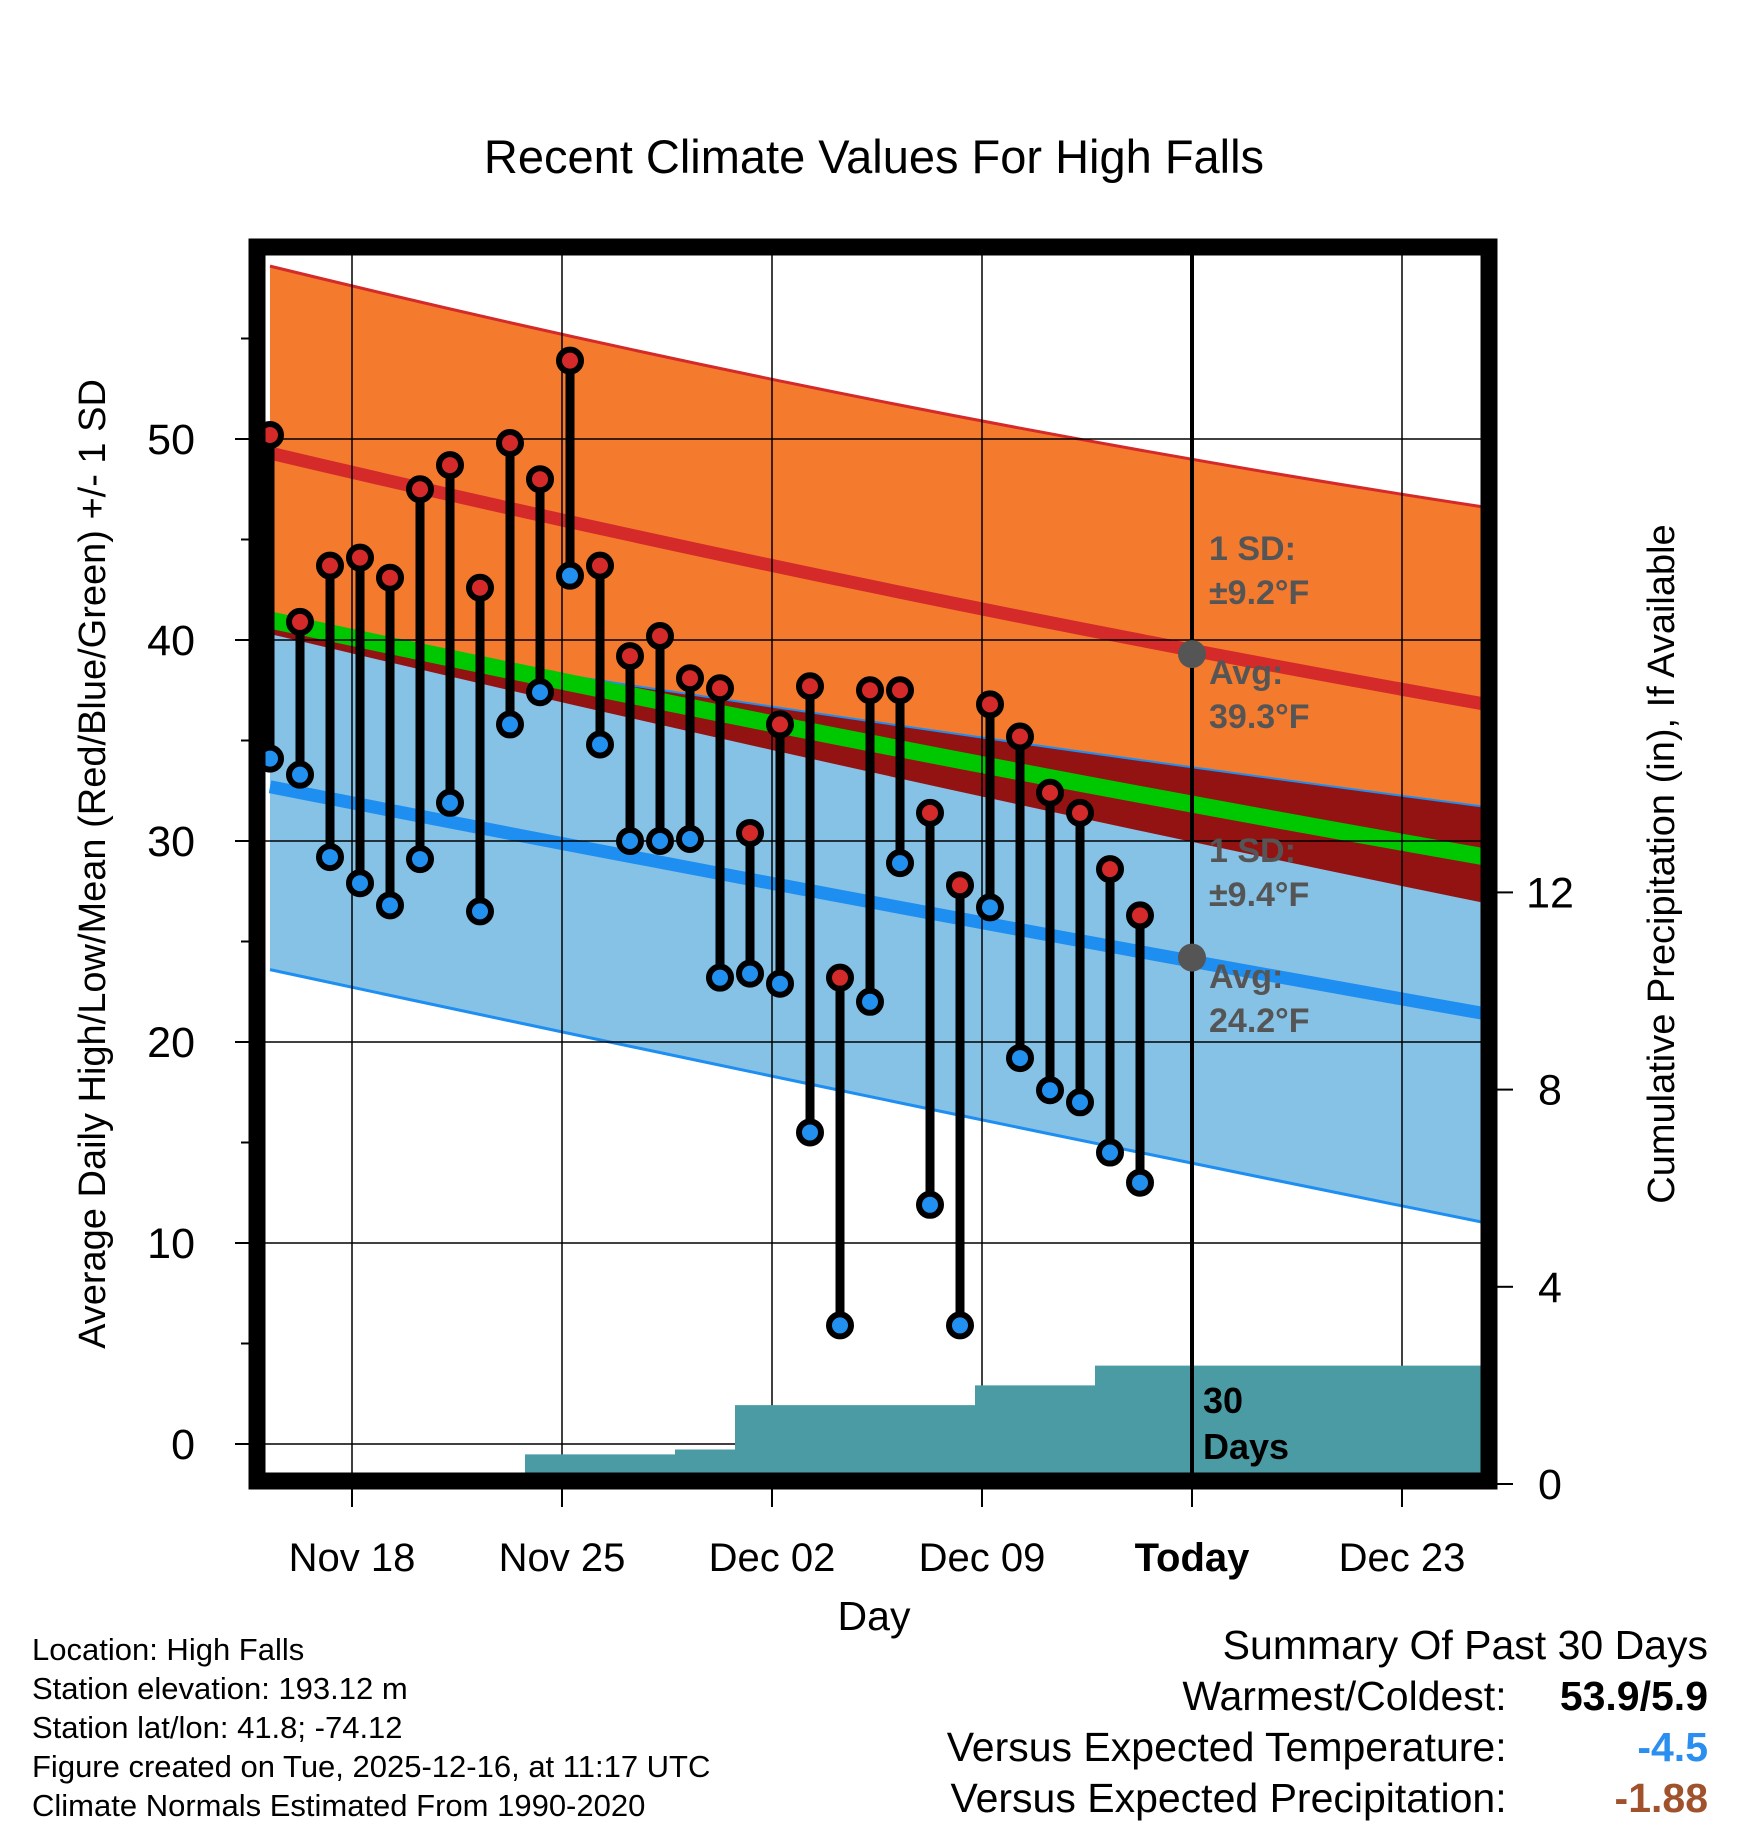  What do you see at coordinates (1402, 1558) in the screenshot?
I see `x-tick-label: Dec 23` at bounding box center [1402, 1558].